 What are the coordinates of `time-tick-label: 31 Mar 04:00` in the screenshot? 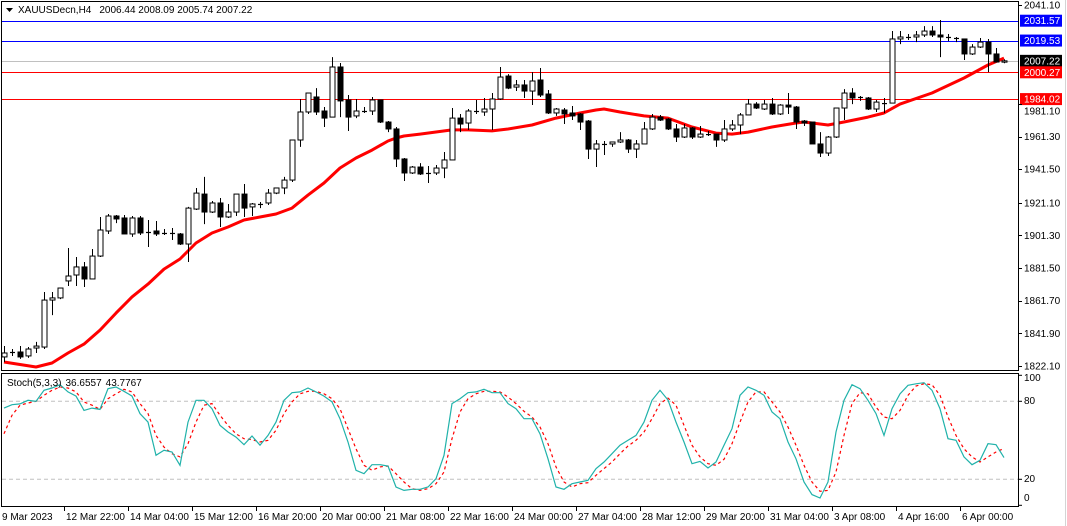 It's located at (799, 517).